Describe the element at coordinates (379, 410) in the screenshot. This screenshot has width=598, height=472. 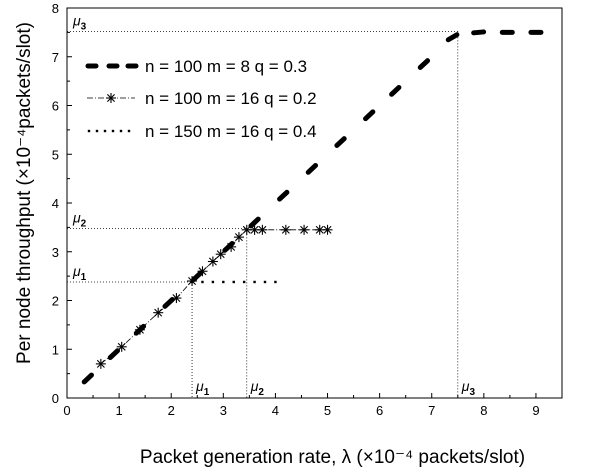
I see `x-tick-label: 6` at that location.